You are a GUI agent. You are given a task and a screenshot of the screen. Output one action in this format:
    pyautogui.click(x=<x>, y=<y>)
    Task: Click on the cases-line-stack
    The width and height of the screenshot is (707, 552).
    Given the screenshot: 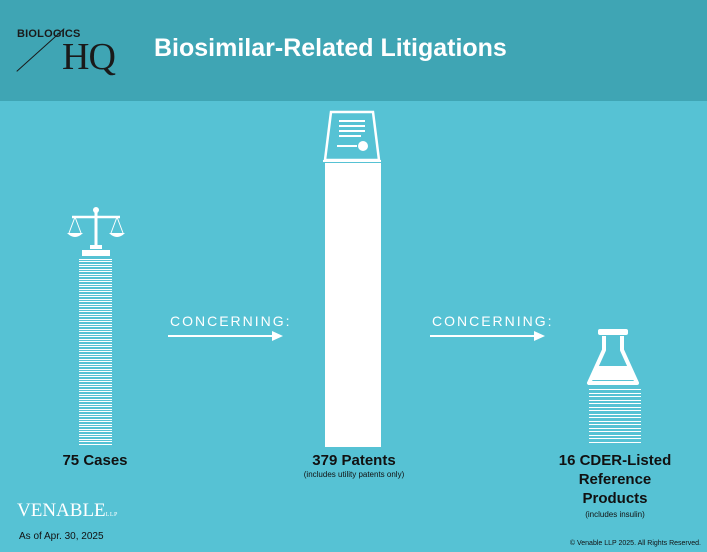 What is the action you would take?
    pyautogui.click(x=95, y=352)
    